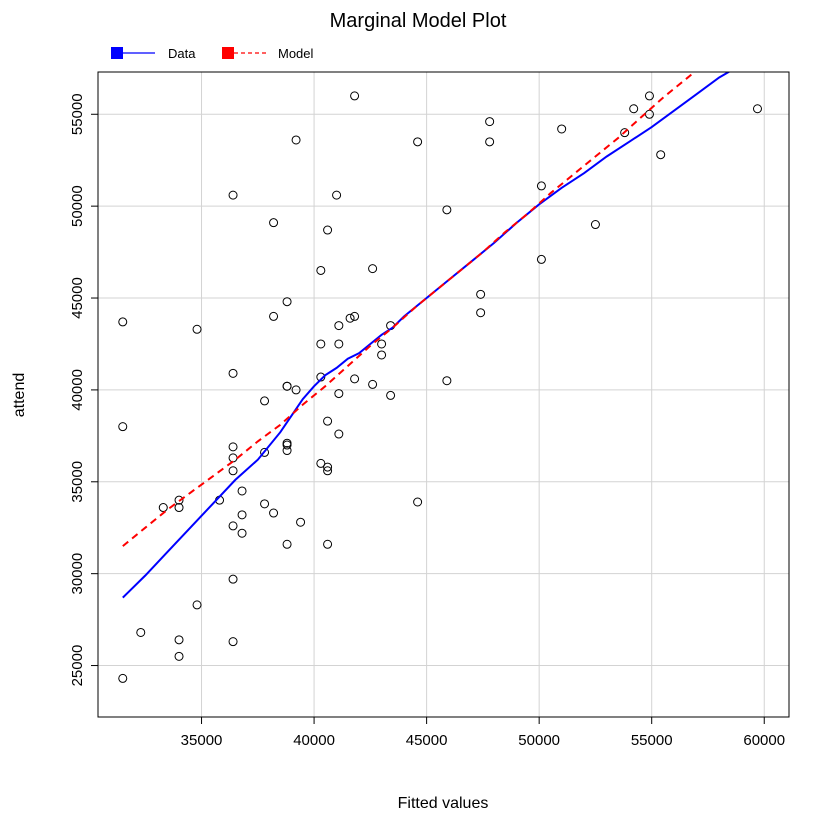  Describe the element at coordinates (296, 53) in the screenshot. I see `legend-model-label: Model` at that location.